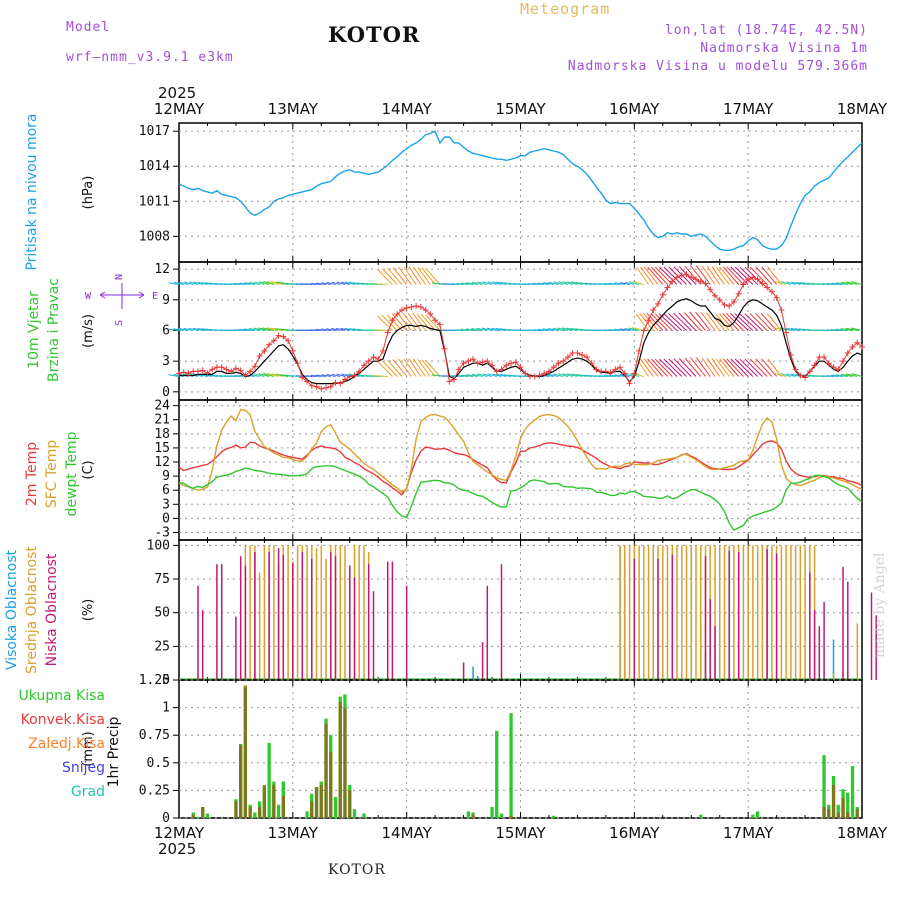 The height and width of the screenshot is (900, 900). I want to click on panel-cloud: 0 25 50 75 100 (%), so click(479, 613).